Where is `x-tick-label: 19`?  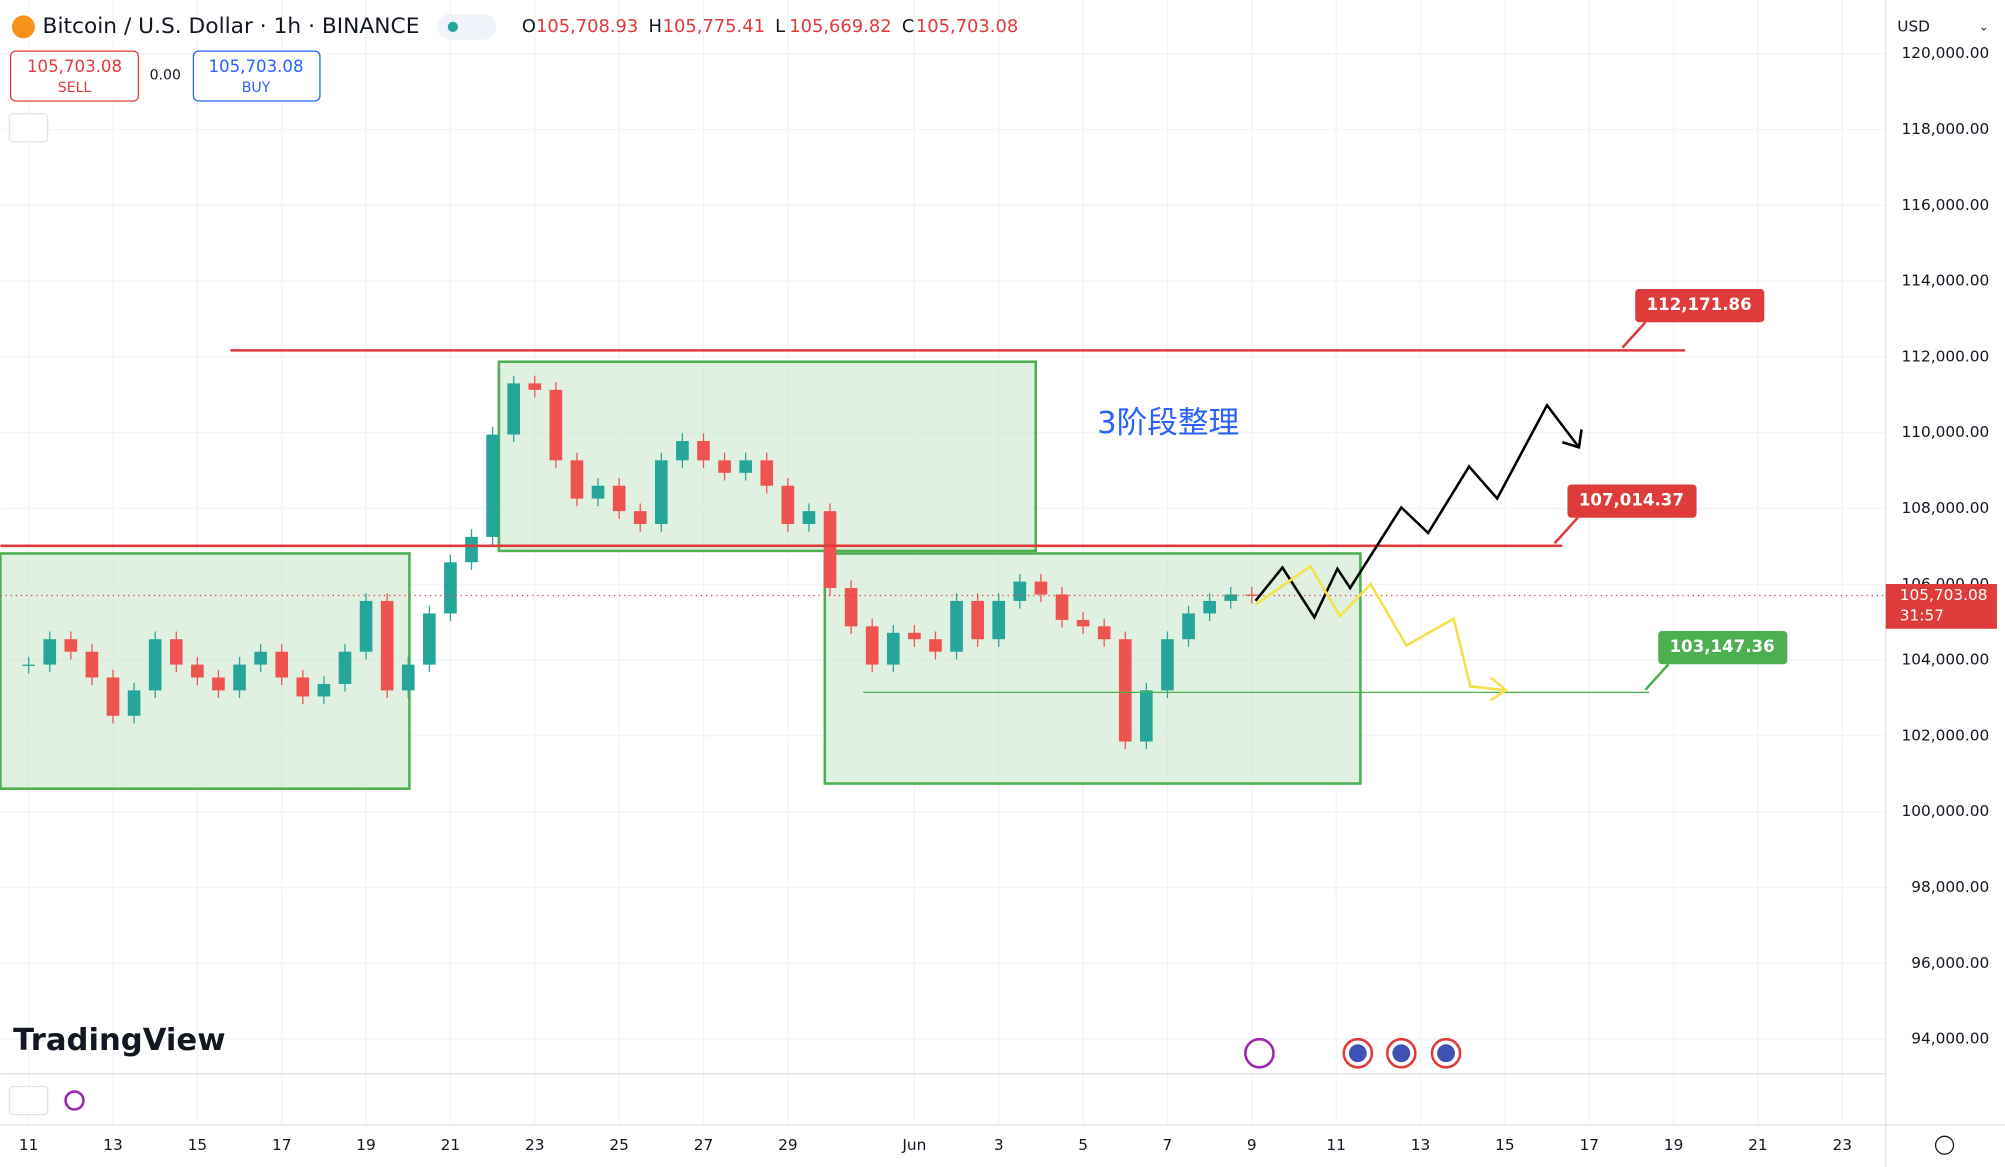 x-tick-label: 19 is located at coordinates (366, 1145).